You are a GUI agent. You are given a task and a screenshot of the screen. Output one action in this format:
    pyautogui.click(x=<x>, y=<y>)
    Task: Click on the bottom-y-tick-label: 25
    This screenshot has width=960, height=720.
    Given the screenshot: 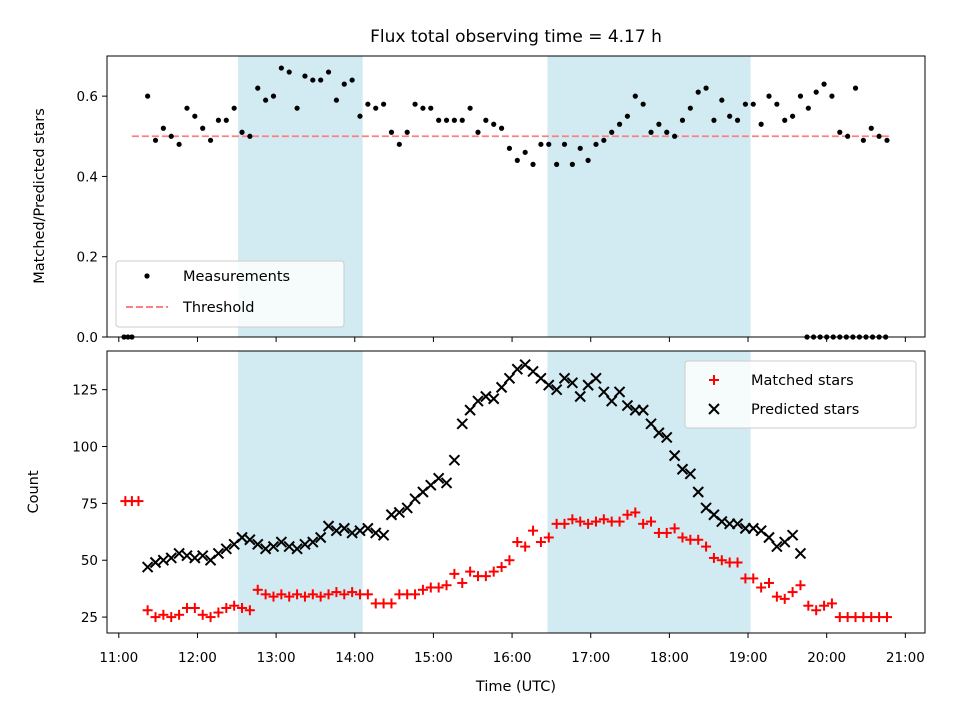 What is the action you would take?
    pyautogui.click(x=89, y=618)
    